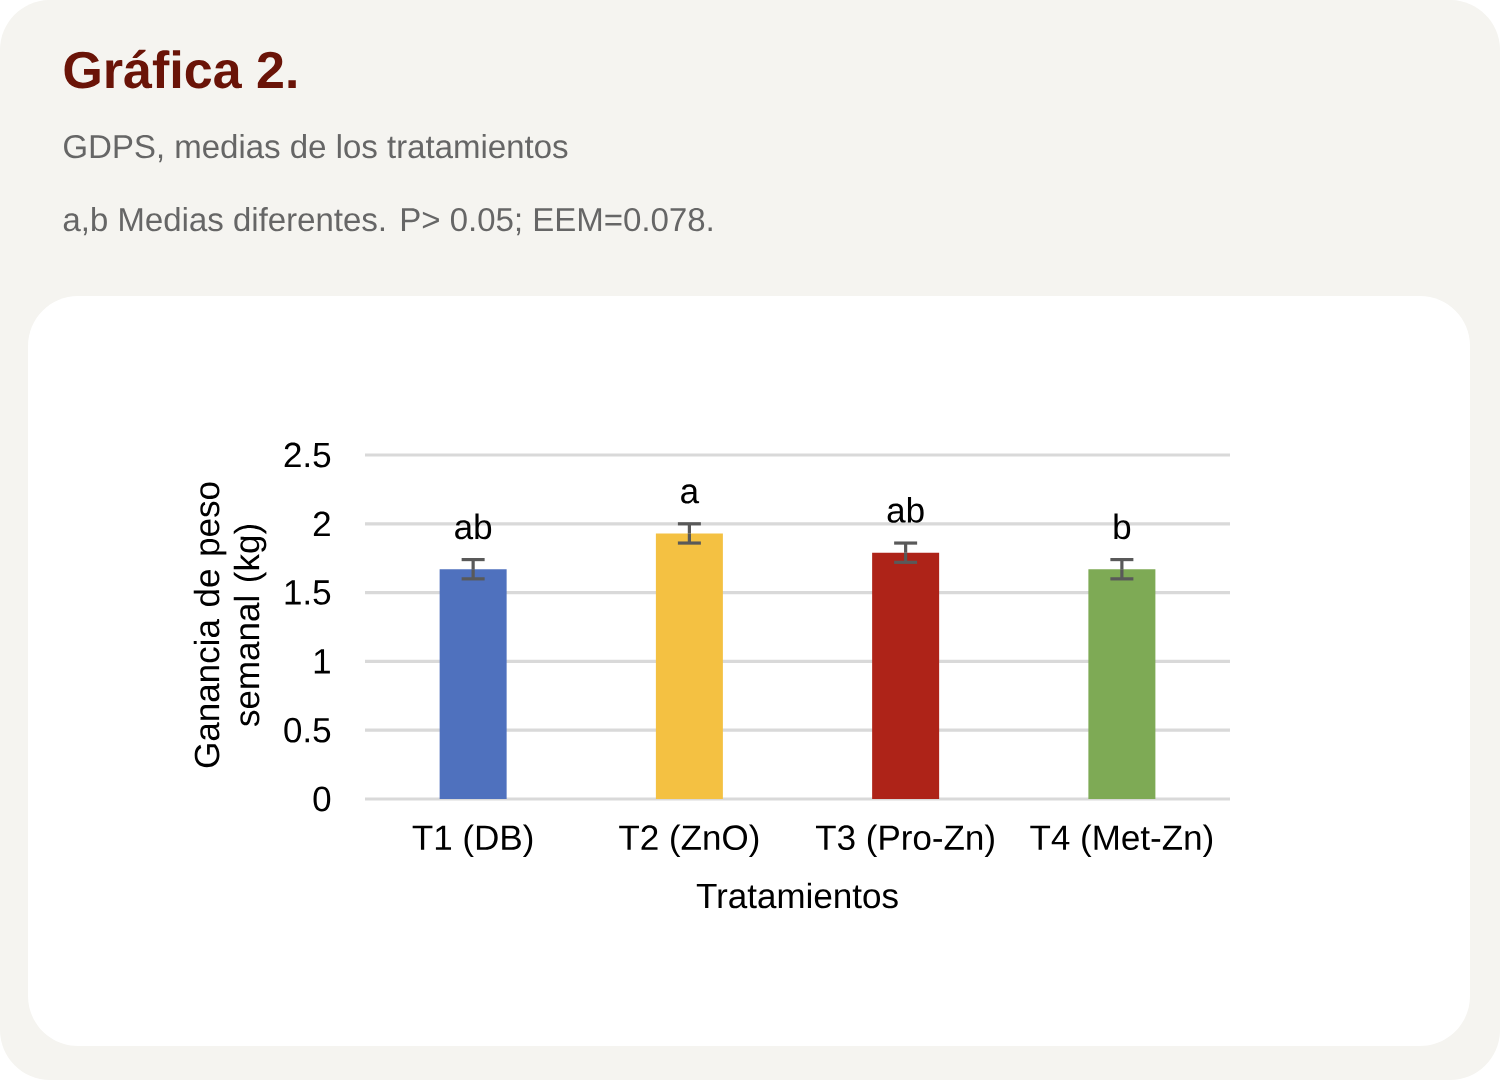 This screenshot has width=1500, height=1080. What do you see at coordinates (1122, 526) in the screenshot?
I see `annotation: b` at bounding box center [1122, 526].